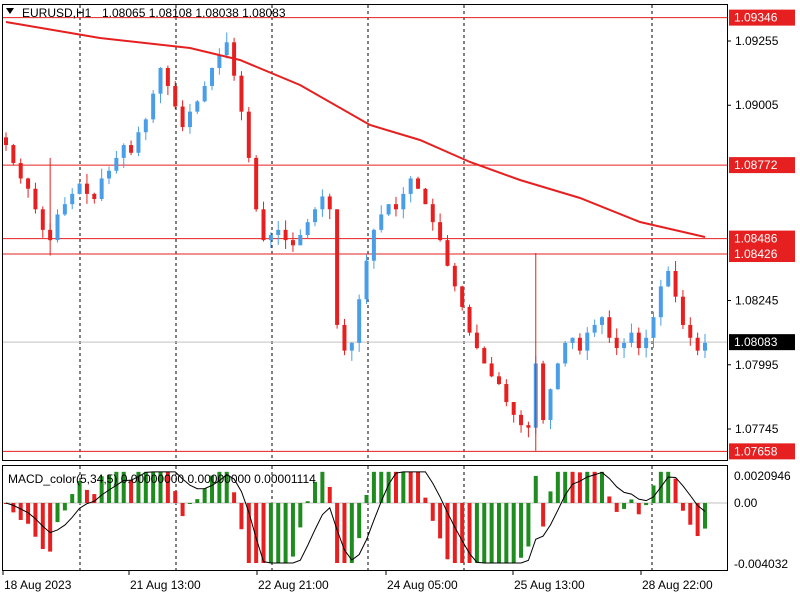 The width and height of the screenshot is (800, 600). Describe the element at coordinates (422, 585) in the screenshot. I see `time-tick-label: 24 Aug 05:00` at that location.